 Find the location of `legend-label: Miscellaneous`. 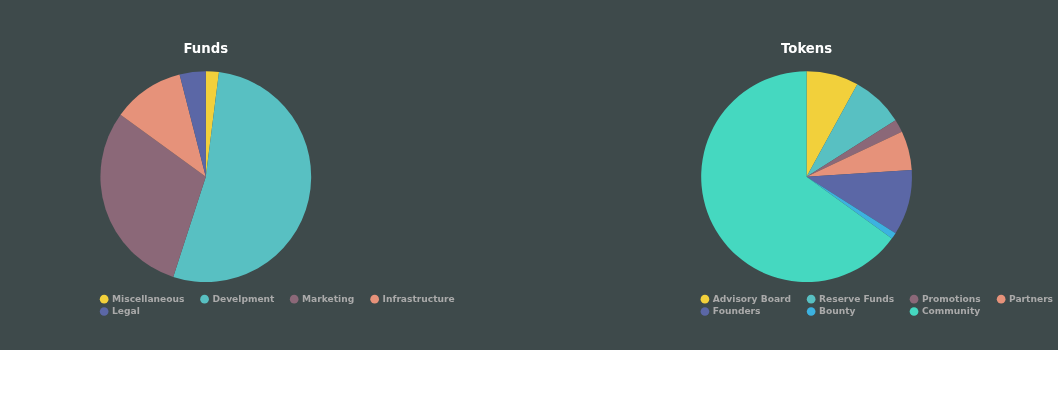

legend-label: Miscellaneous is located at coordinates (148, 298).